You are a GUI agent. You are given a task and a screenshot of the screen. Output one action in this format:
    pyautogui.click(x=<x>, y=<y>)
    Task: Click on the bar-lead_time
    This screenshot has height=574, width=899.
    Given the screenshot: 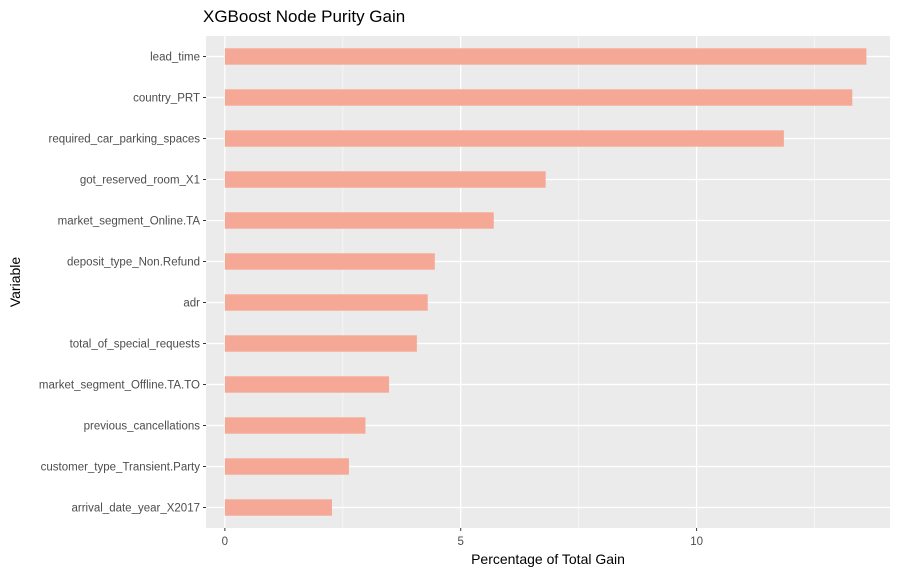 What is the action you would take?
    pyautogui.click(x=545, y=56)
    